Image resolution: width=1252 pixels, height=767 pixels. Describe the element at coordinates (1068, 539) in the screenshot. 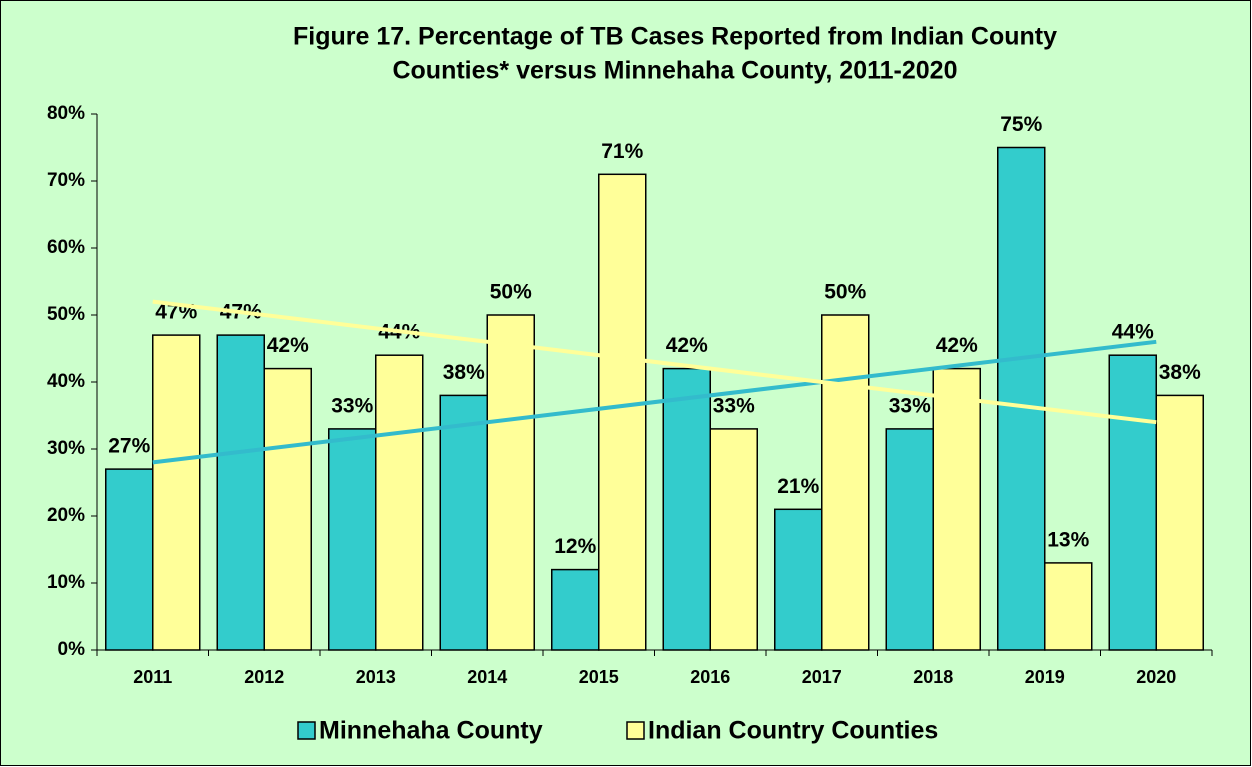

I see `data-label: 13%` at that location.